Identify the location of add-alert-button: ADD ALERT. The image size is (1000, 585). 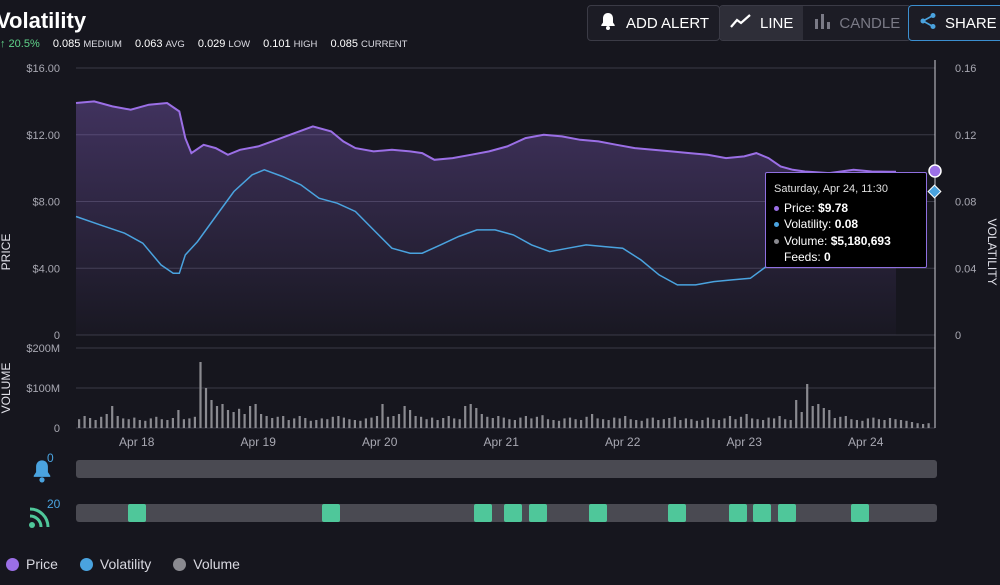
(654, 23).